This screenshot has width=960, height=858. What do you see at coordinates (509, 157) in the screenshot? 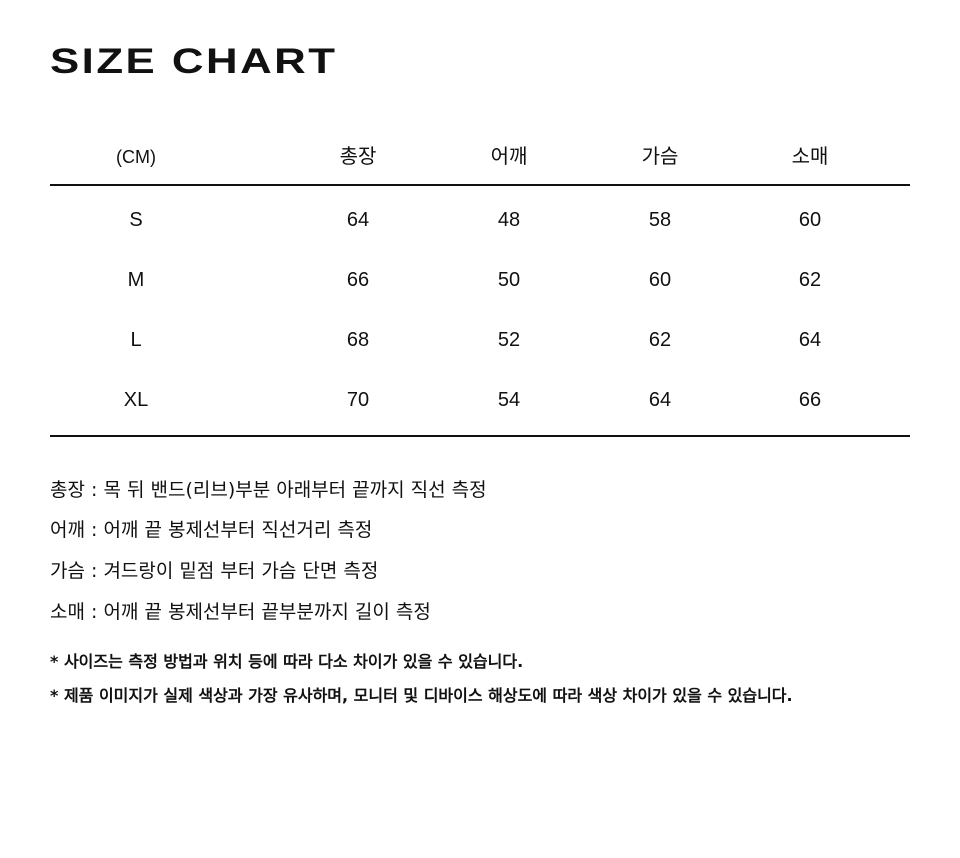
I see `header-shoulder: 어깨` at bounding box center [509, 157].